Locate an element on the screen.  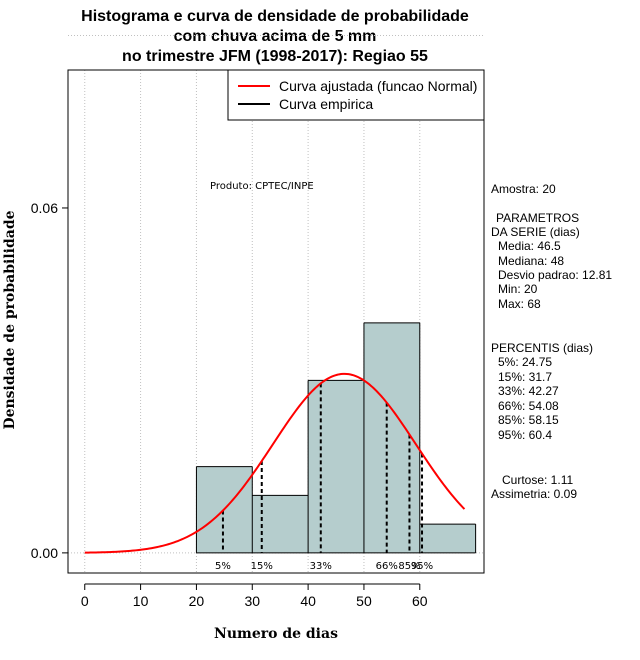
x-tick-label-4: 40 is located at coordinates (308, 601).